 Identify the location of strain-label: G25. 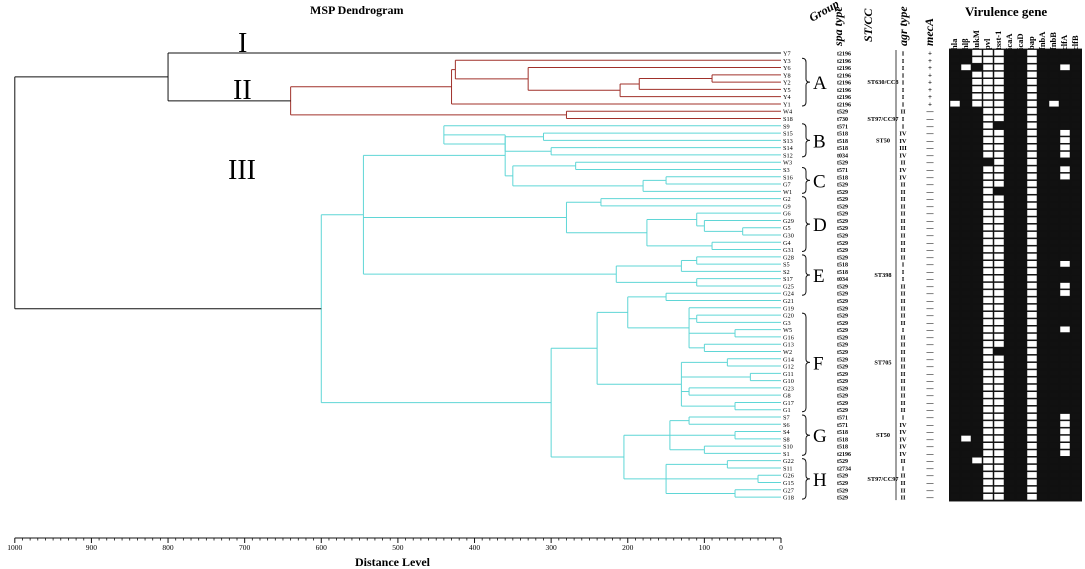
(788, 286).